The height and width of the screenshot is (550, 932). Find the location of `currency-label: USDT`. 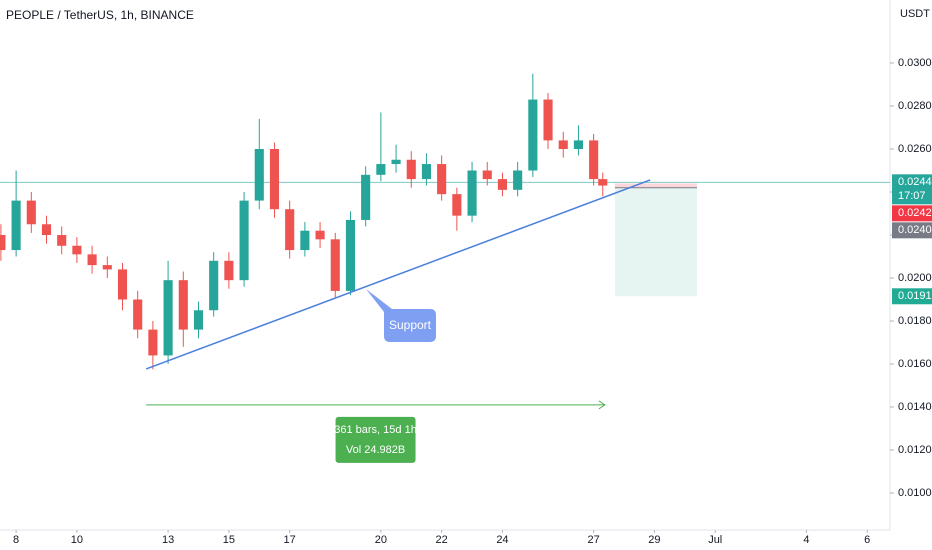

currency-label: USDT is located at coordinates (915, 14).